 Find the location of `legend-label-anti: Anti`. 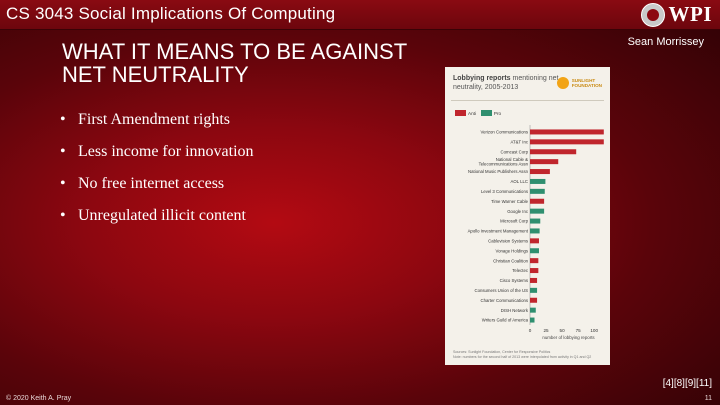

legend-label-anti: Anti is located at coordinates (472, 113).